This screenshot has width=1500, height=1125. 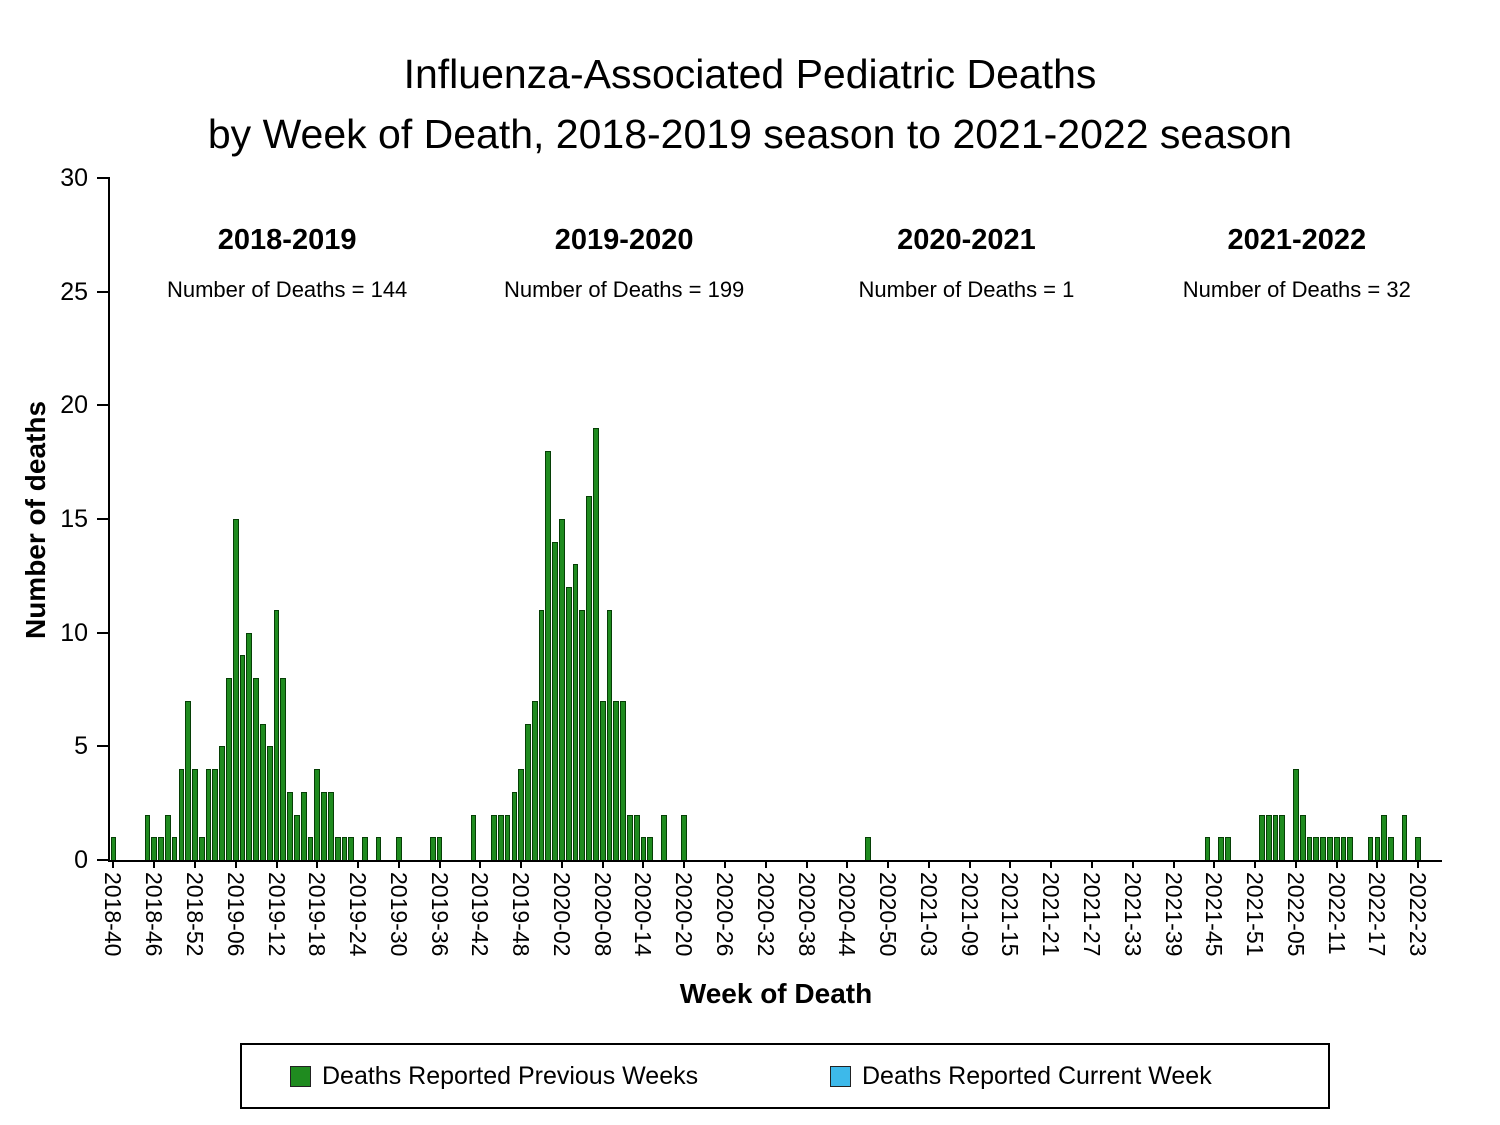 What do you see at coordinates (847, 914) in the screenshot?
I see `x-tick-label-2020-44: 2020-44` at bounding box center [847, 914].